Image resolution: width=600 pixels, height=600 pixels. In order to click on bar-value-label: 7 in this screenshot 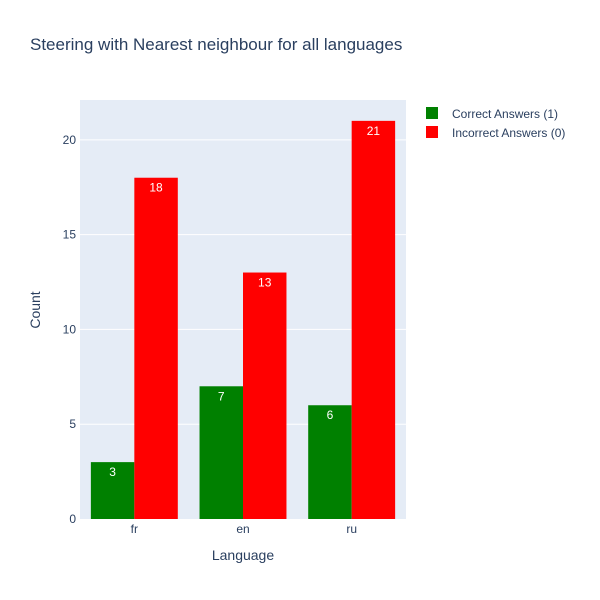, I will do `click(221, 396)`.